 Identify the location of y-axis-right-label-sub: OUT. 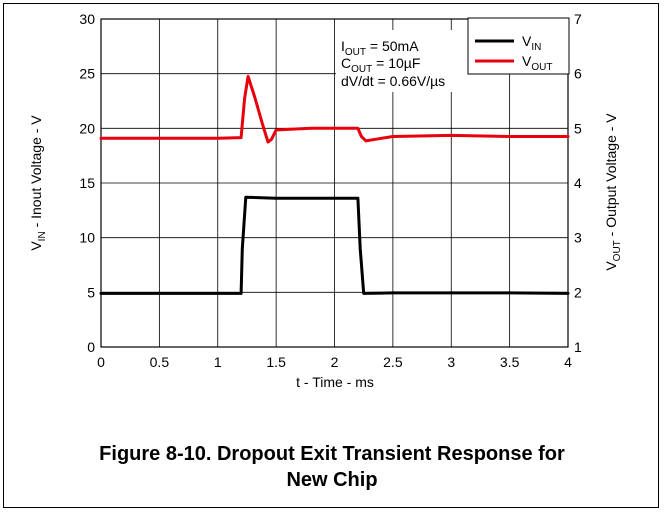
(617, 250).